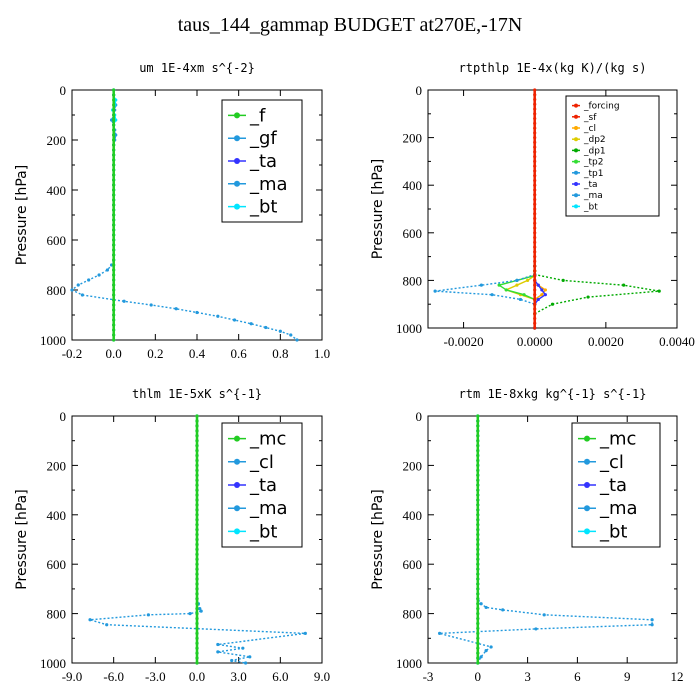 The height and width of the screenshot is (700, 700). What do you see at coordinates (155, 676) in the screenshot?
I see `x-tick-label: -3.0` at bounding box center [155, 676].